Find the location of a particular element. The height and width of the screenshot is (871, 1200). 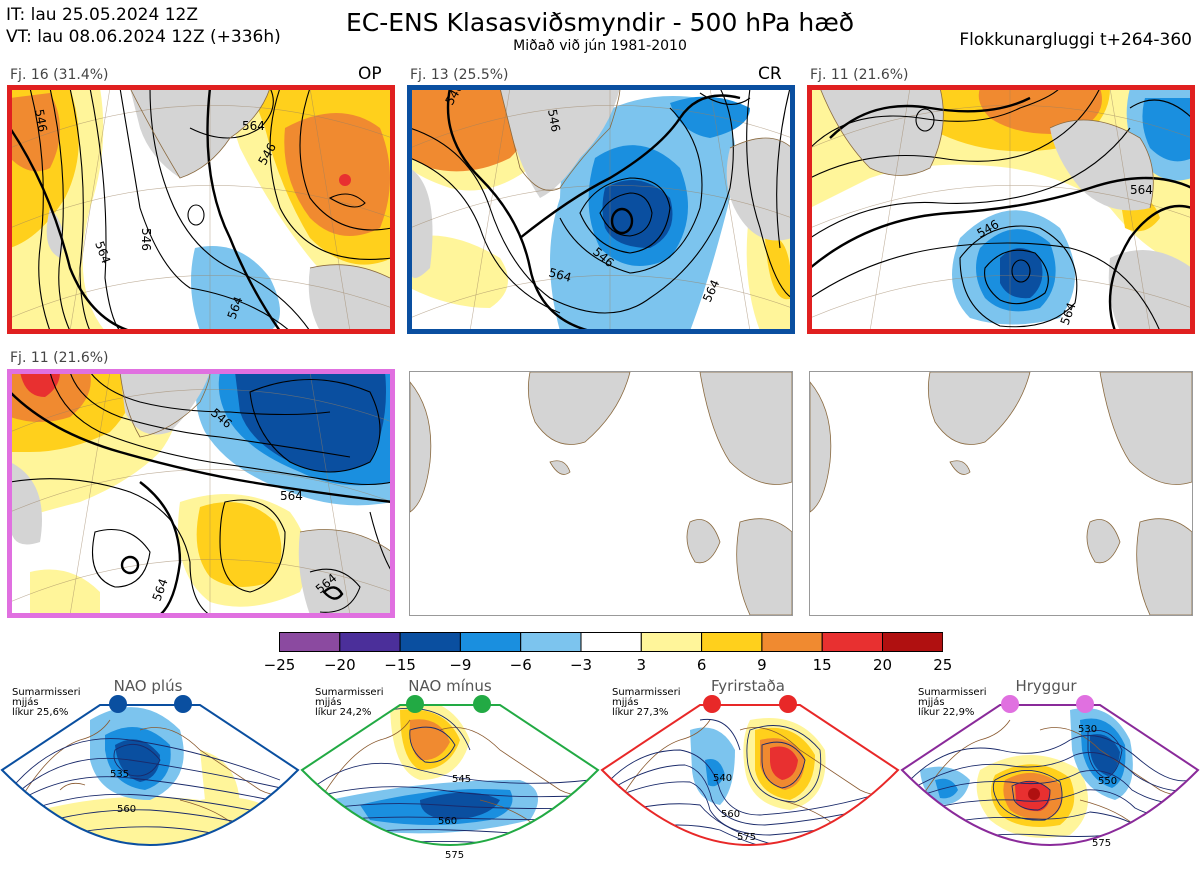

cluster-map-2: 546 546 564 564 546 is located at coordinates (601, 209).